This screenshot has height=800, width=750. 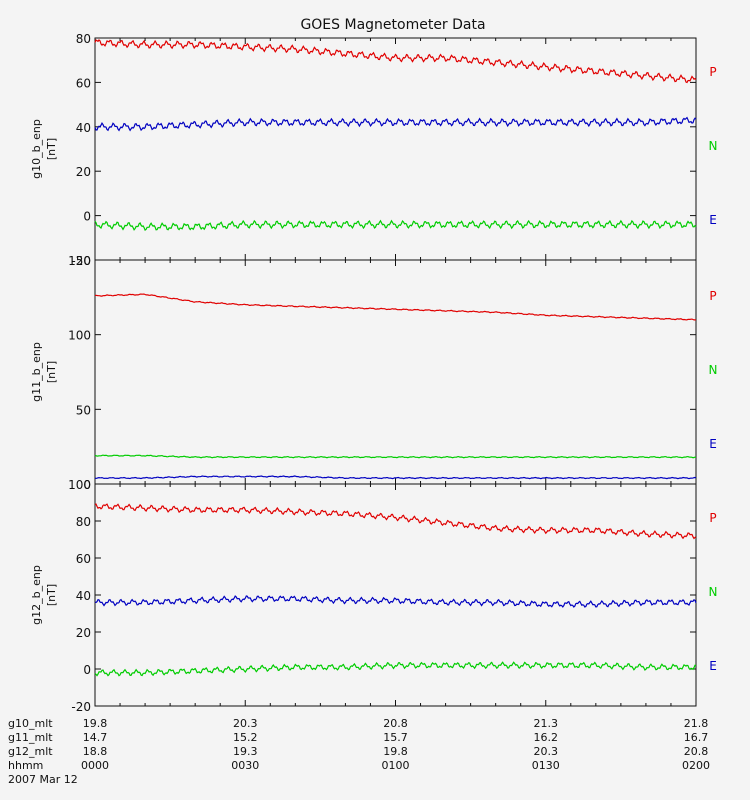 What do you see at coordinates (36, 372) in the screenshot?
I see `y-axis-label: g11_b_enp` at bounding box center [36, 372].